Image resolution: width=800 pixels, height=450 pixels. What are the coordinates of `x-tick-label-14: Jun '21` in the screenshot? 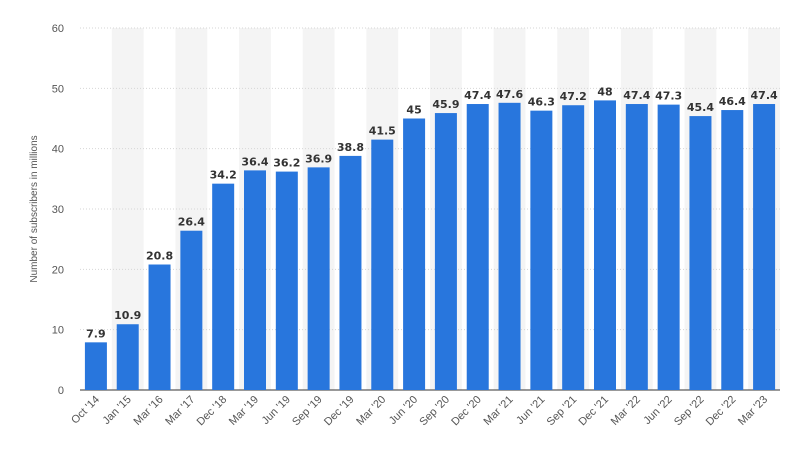 It's located at (530, 410).